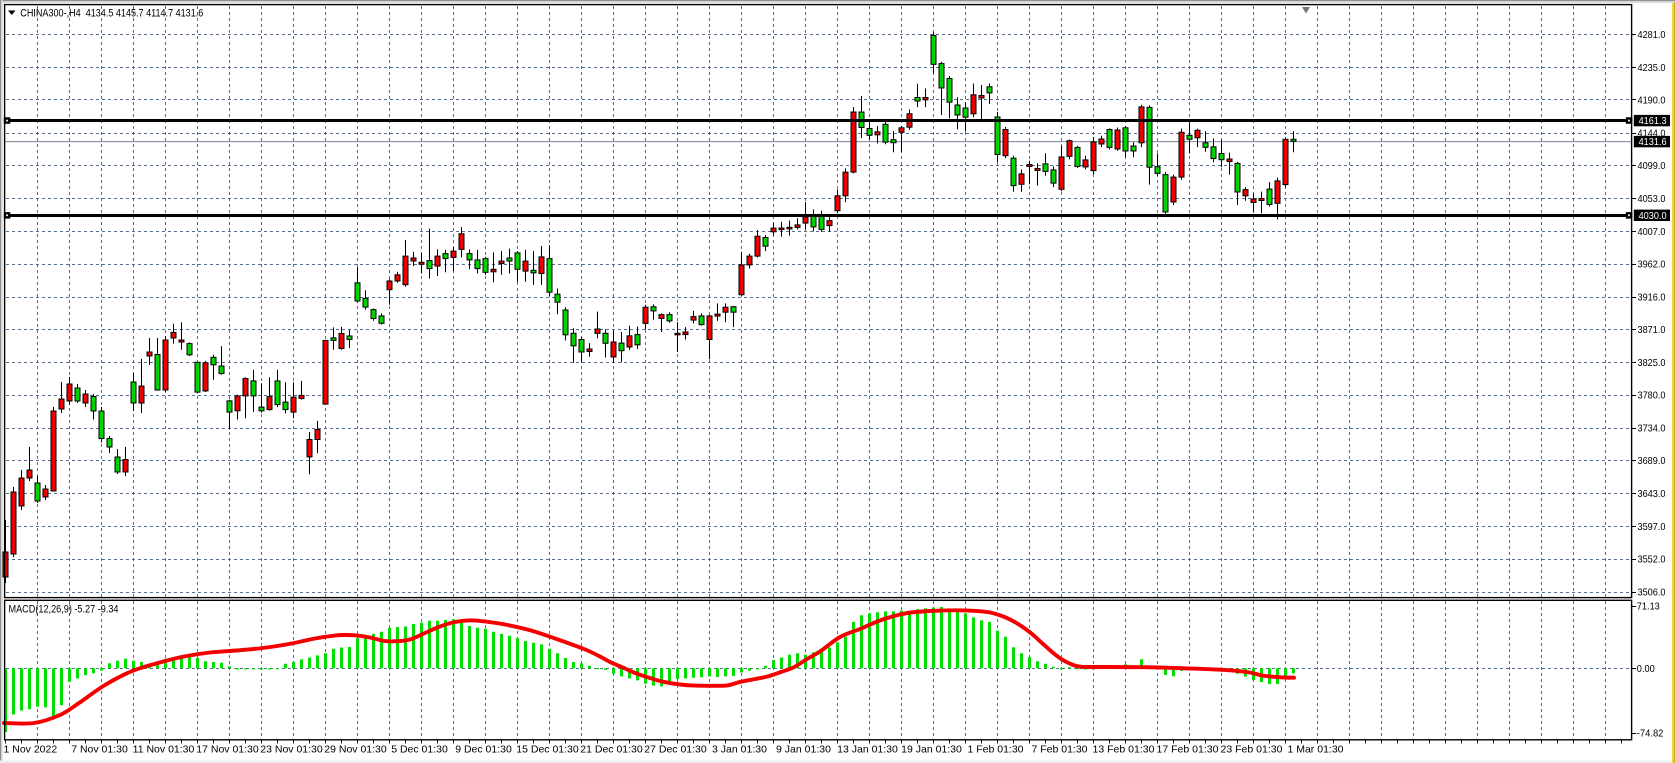  I want to click on svg-text: 7 Feb 01:30, so click(1059, 749).